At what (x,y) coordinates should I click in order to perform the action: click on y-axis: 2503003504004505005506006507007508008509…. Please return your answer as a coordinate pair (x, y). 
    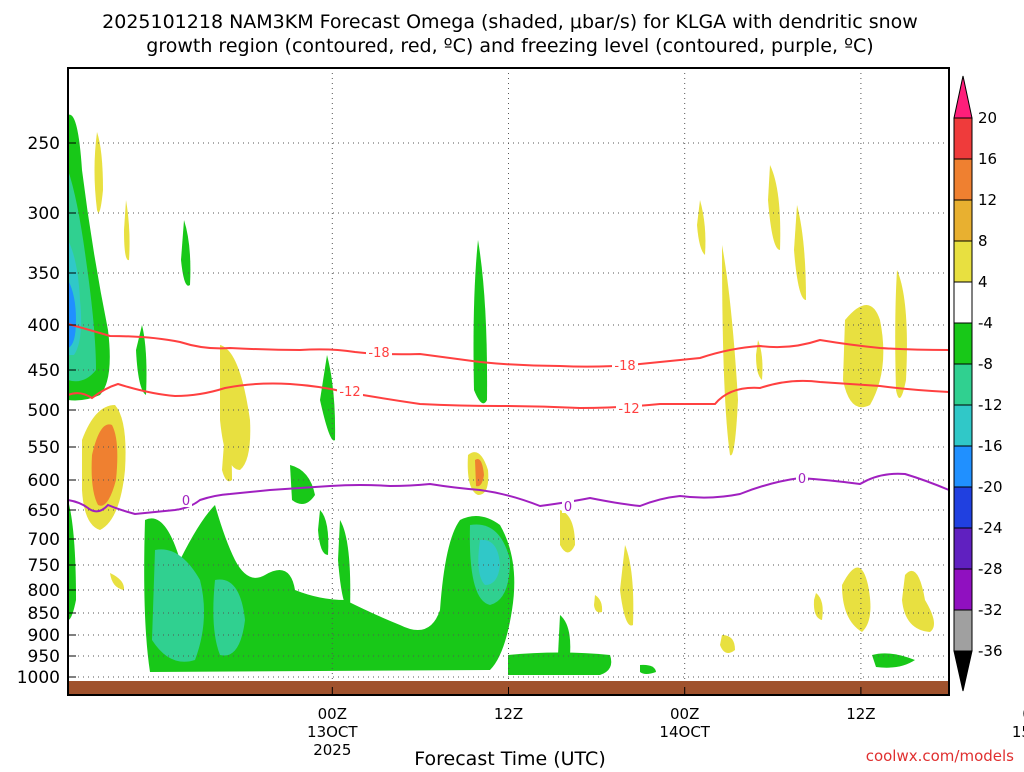
    Looking at the image, I should click on (46, 411).